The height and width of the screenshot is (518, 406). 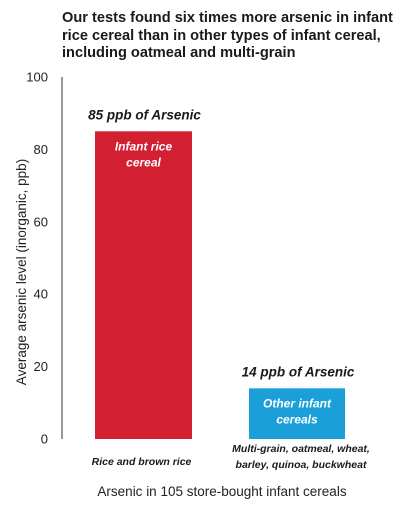 I want to click on category-label: Rice and brown rice, so click(x=142, y=462).